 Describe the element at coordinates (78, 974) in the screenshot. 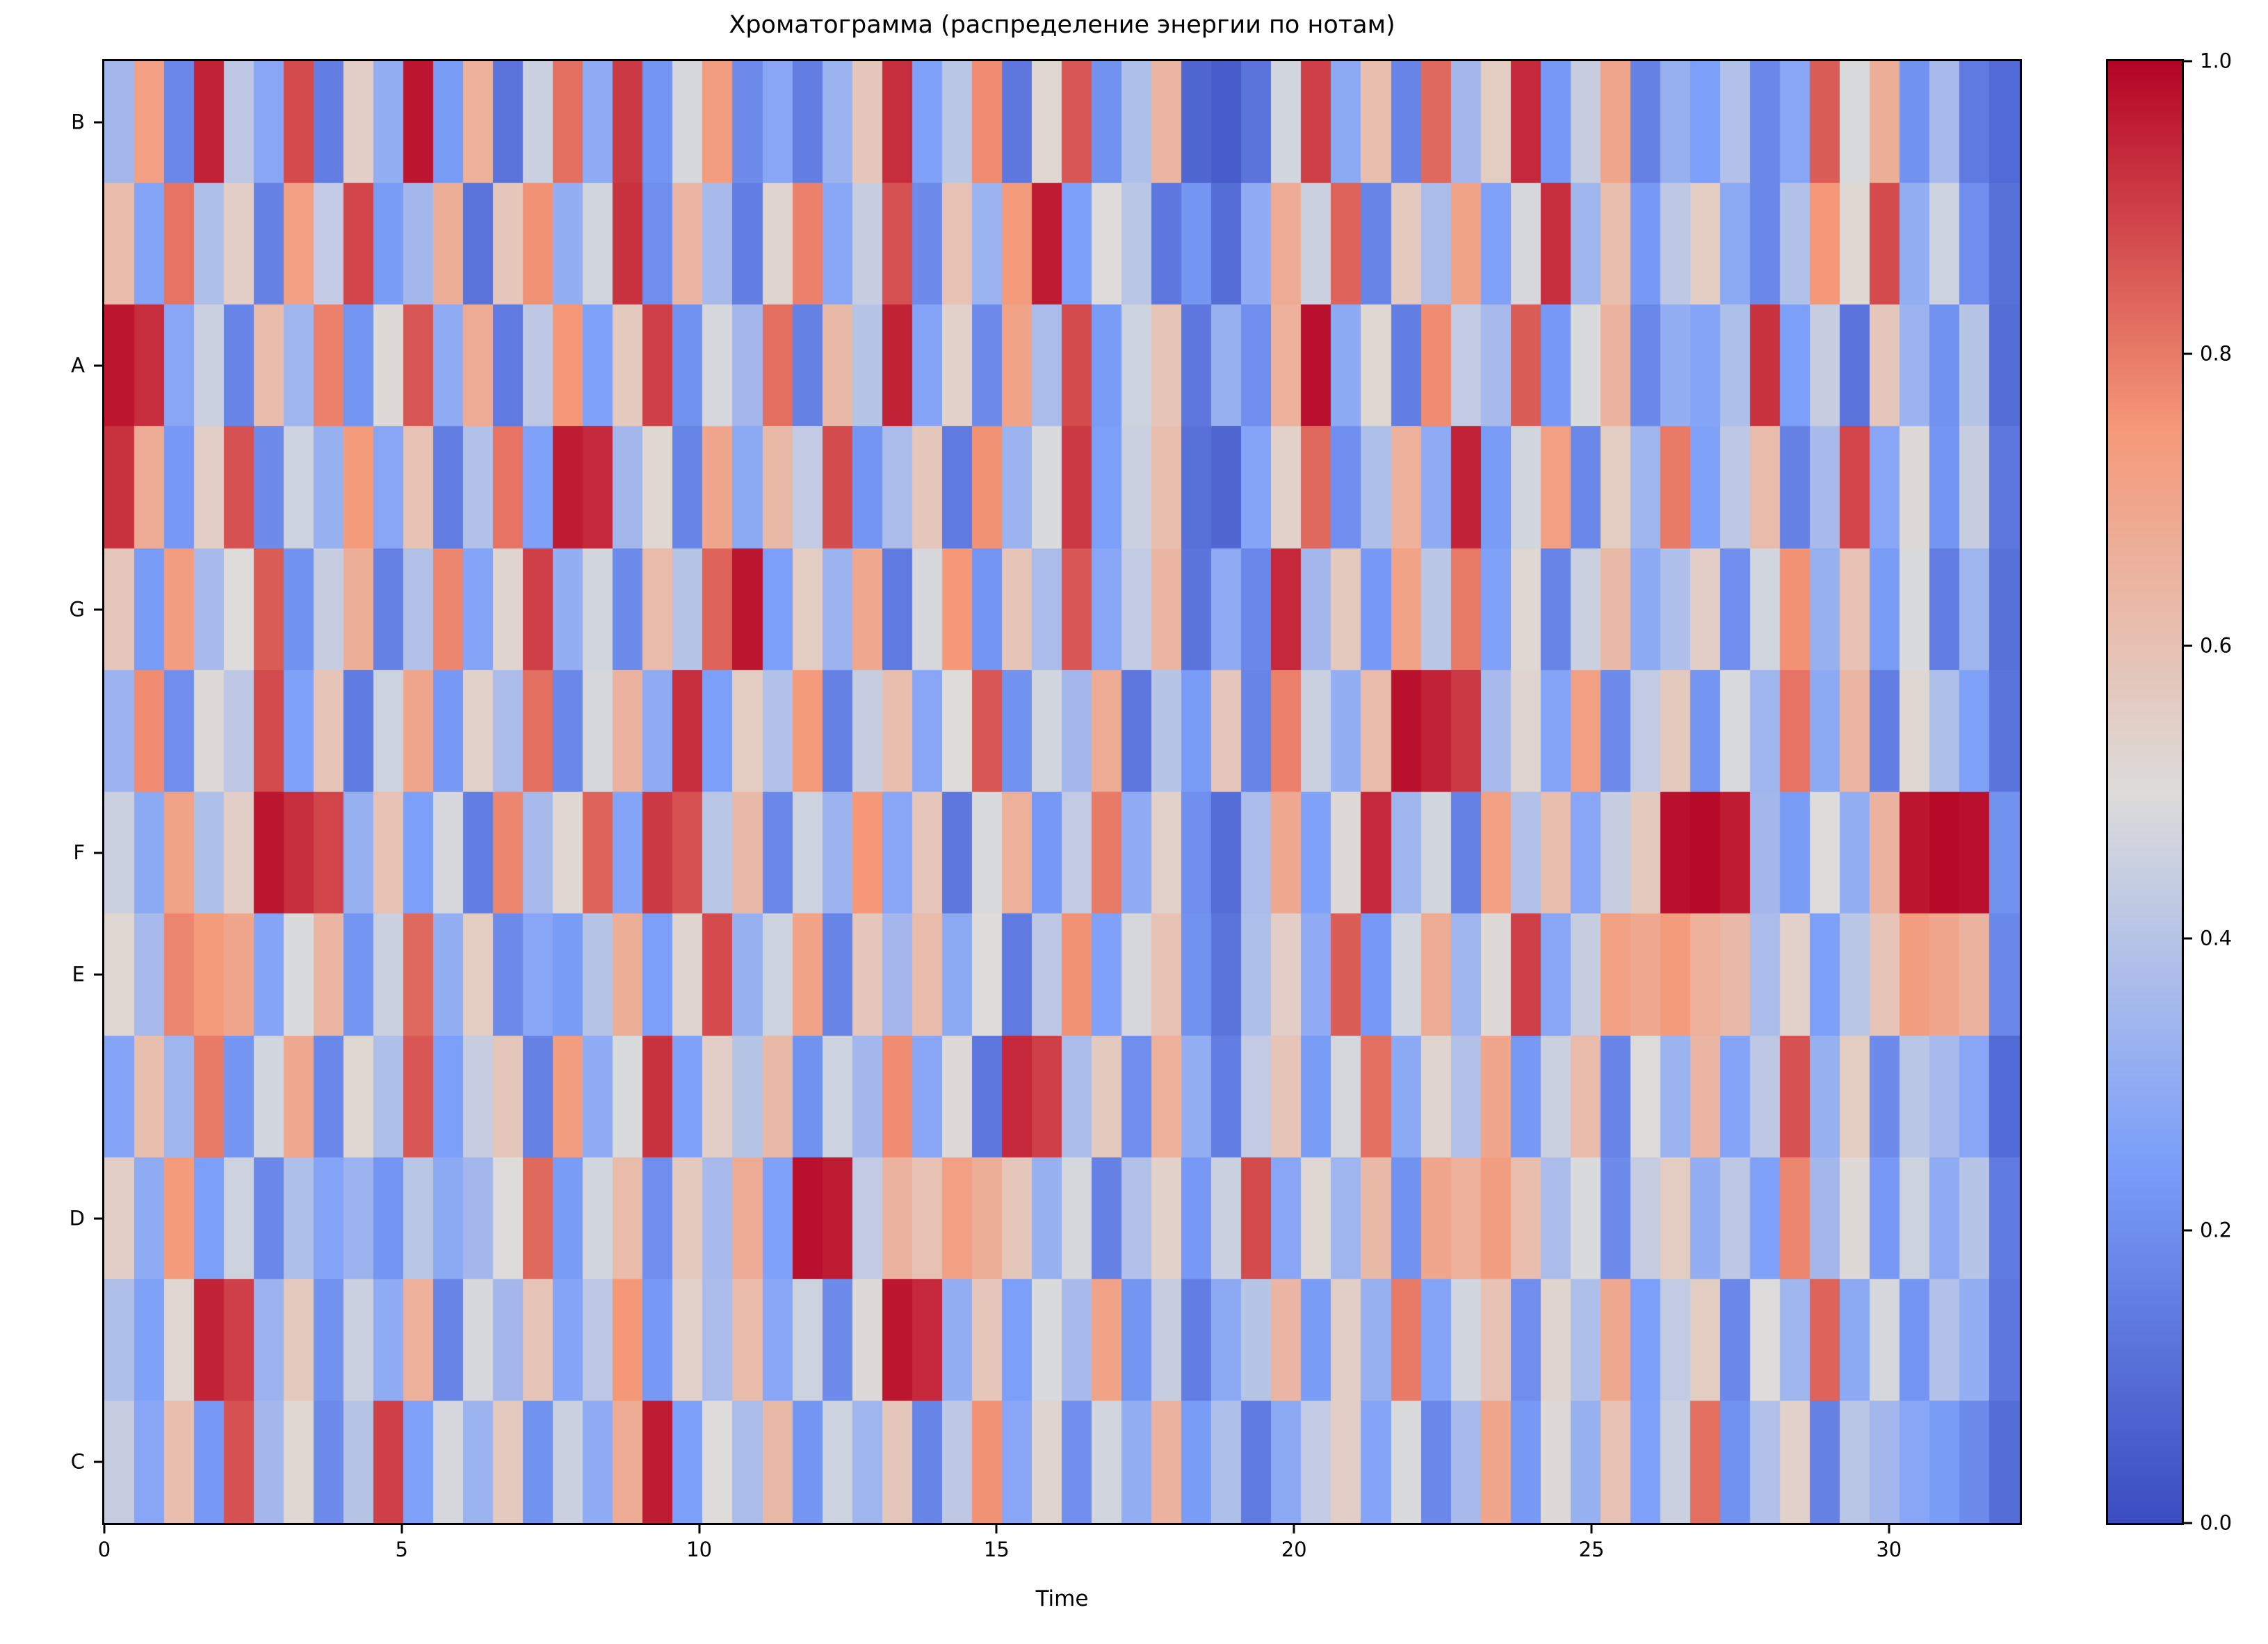

I see `y-tick-label: E` at that location.